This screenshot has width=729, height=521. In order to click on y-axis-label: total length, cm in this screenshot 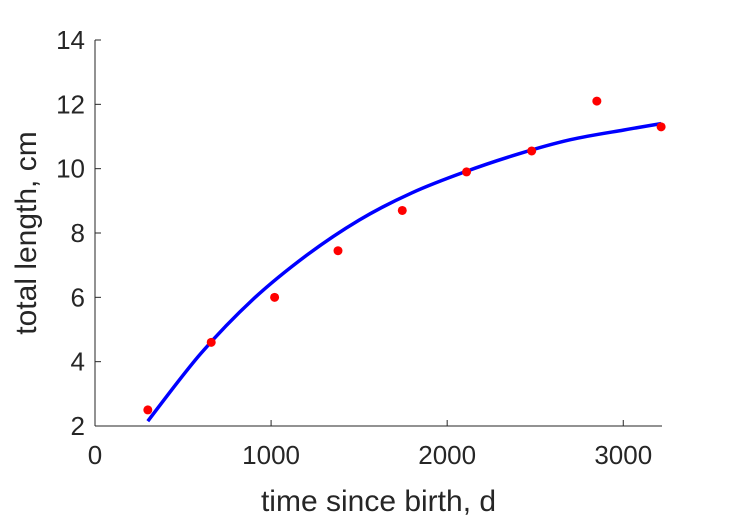, I will do `click(26, 232)`.